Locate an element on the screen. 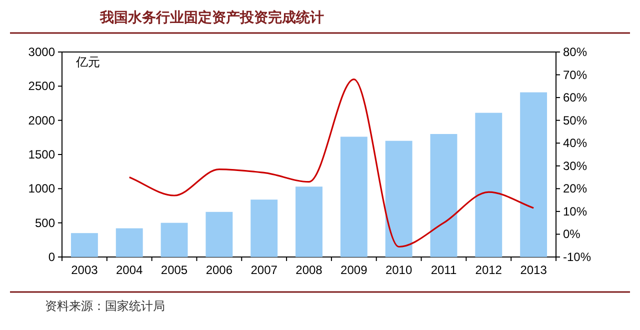  text: 资料来源：国家统计局 is located at coordinates (105, 306).